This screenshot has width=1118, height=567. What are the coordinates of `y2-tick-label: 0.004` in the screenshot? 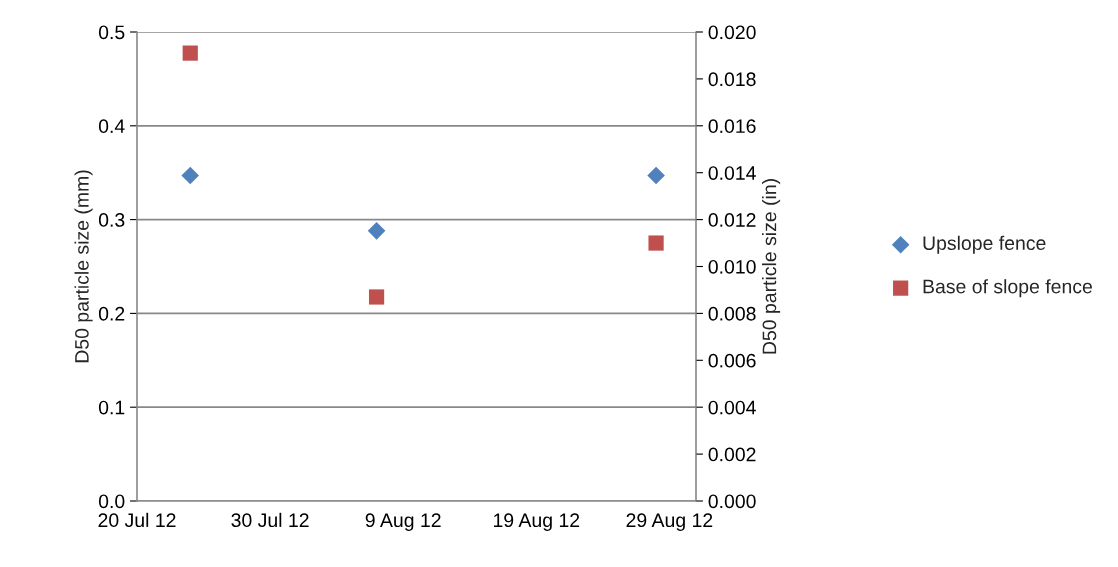 It's located at (732, 407).